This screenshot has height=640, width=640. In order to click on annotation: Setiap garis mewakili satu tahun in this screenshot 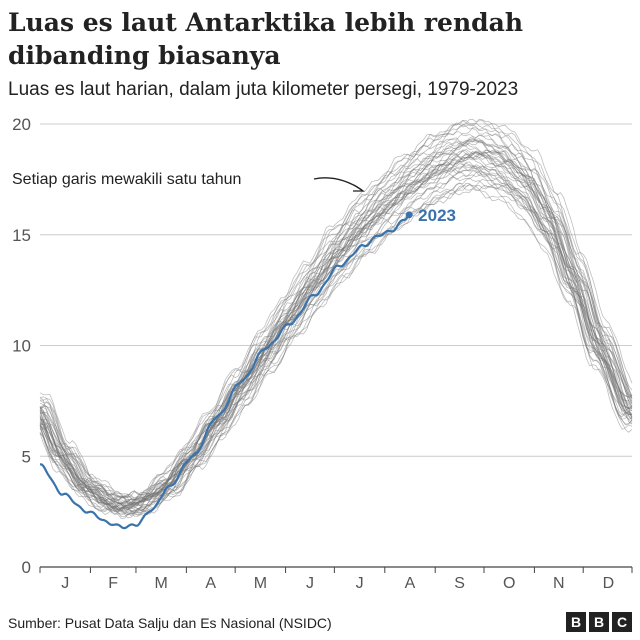, I will do `click(189, 181)`.